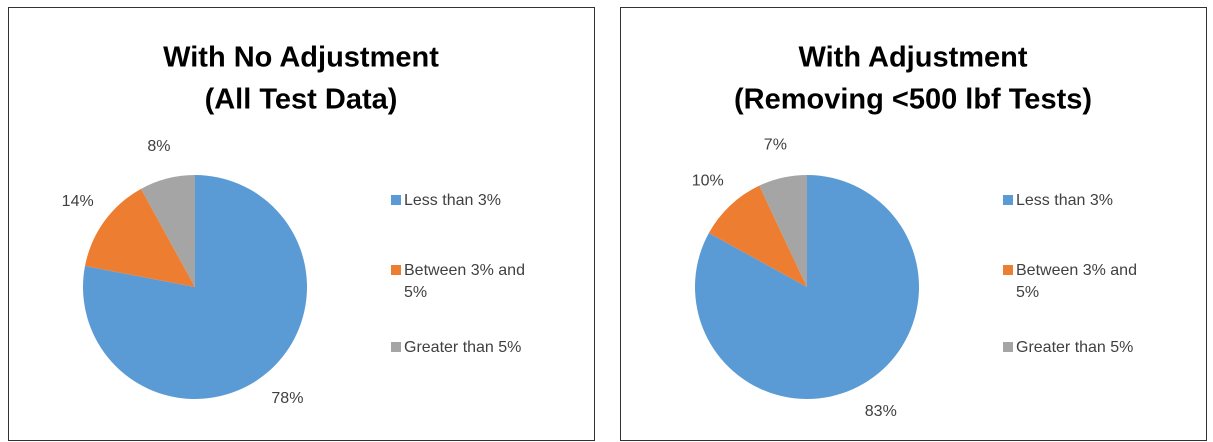  Describe the element at coordinates (78, 201) in the screenshot. I see `data-label: 14%` at that location.